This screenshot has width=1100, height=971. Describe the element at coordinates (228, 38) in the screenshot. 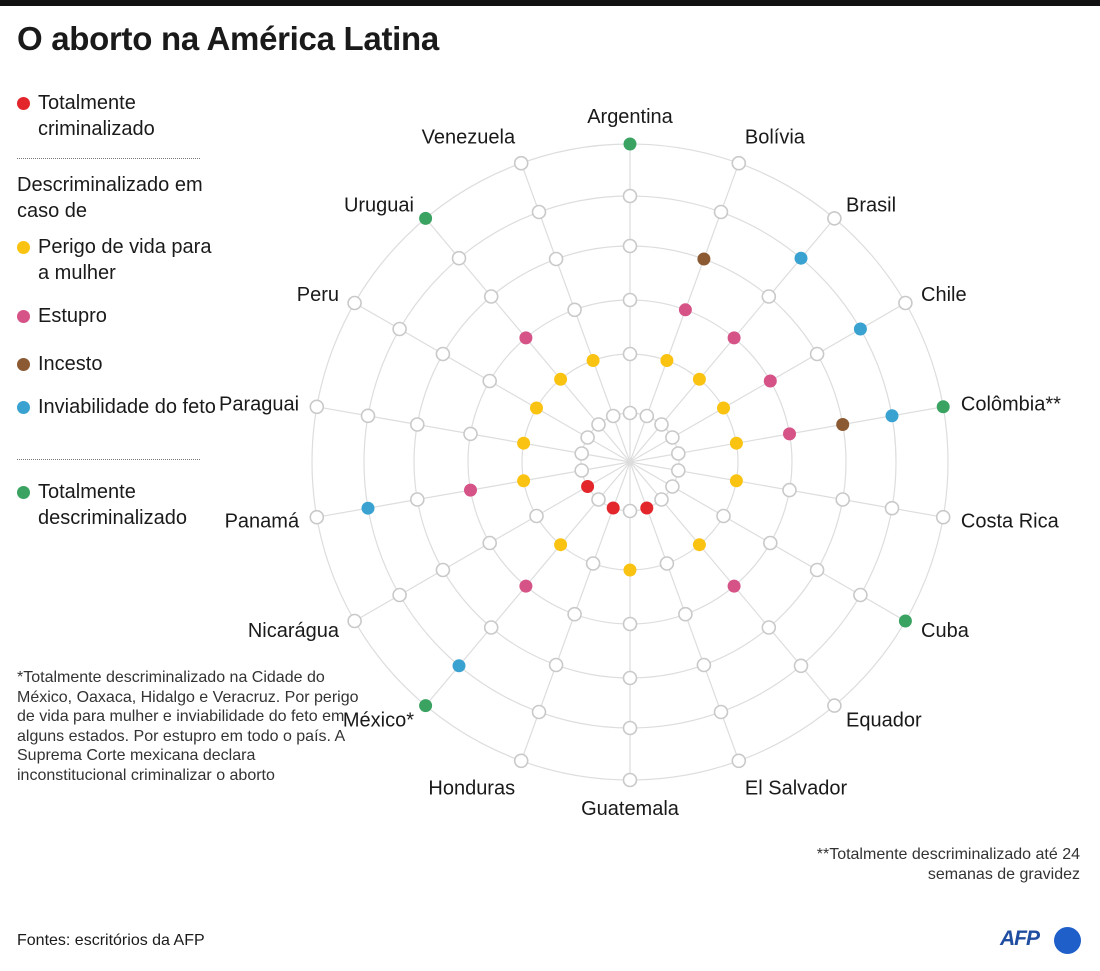

I see `chart-title: O aborto na América Latina` at that location.